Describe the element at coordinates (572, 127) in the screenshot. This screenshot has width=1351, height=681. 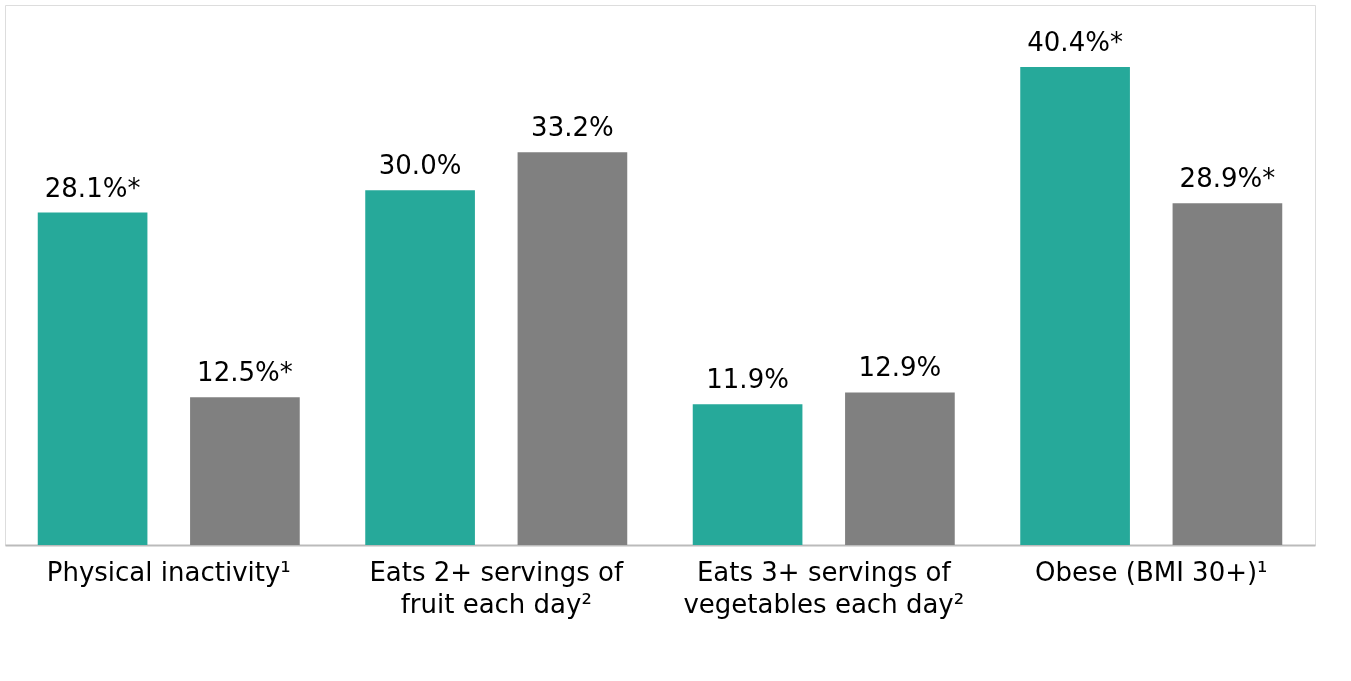
I see `data-label: 33.2%` at that location.